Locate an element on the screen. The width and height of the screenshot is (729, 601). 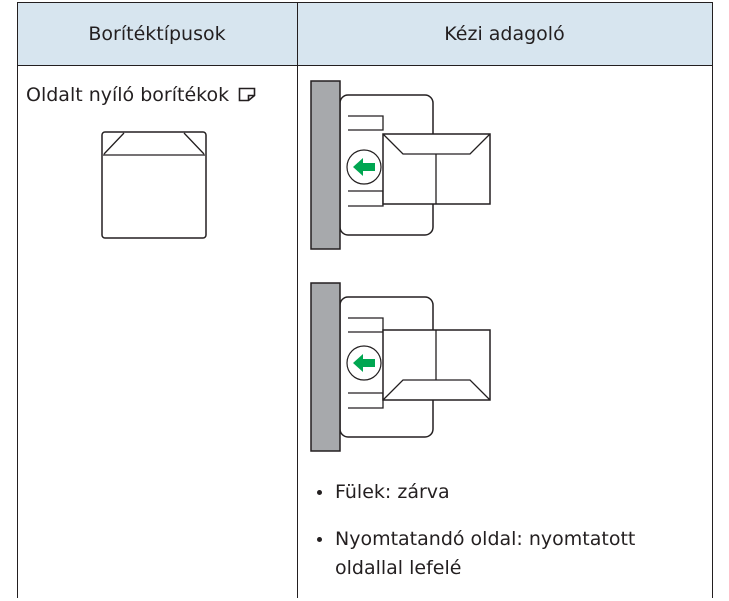
header-cell: Borítéktípusok is located at coordinates (157, 34).